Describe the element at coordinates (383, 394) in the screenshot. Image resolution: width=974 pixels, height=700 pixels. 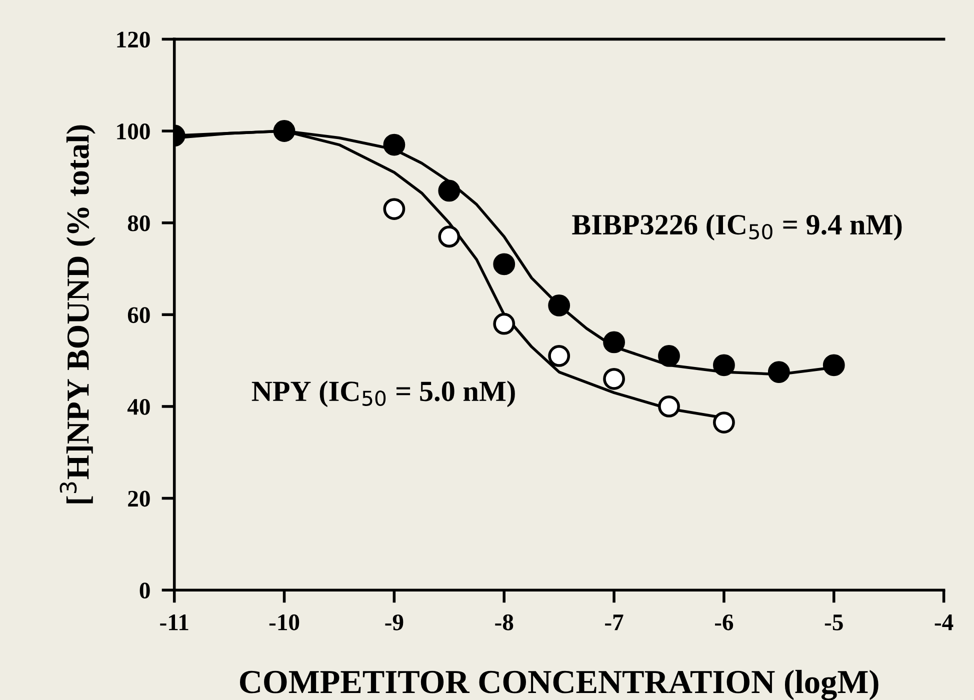
I see `annotation: NPY (IC$_{50}$ = 5.0 nM)` at that location.